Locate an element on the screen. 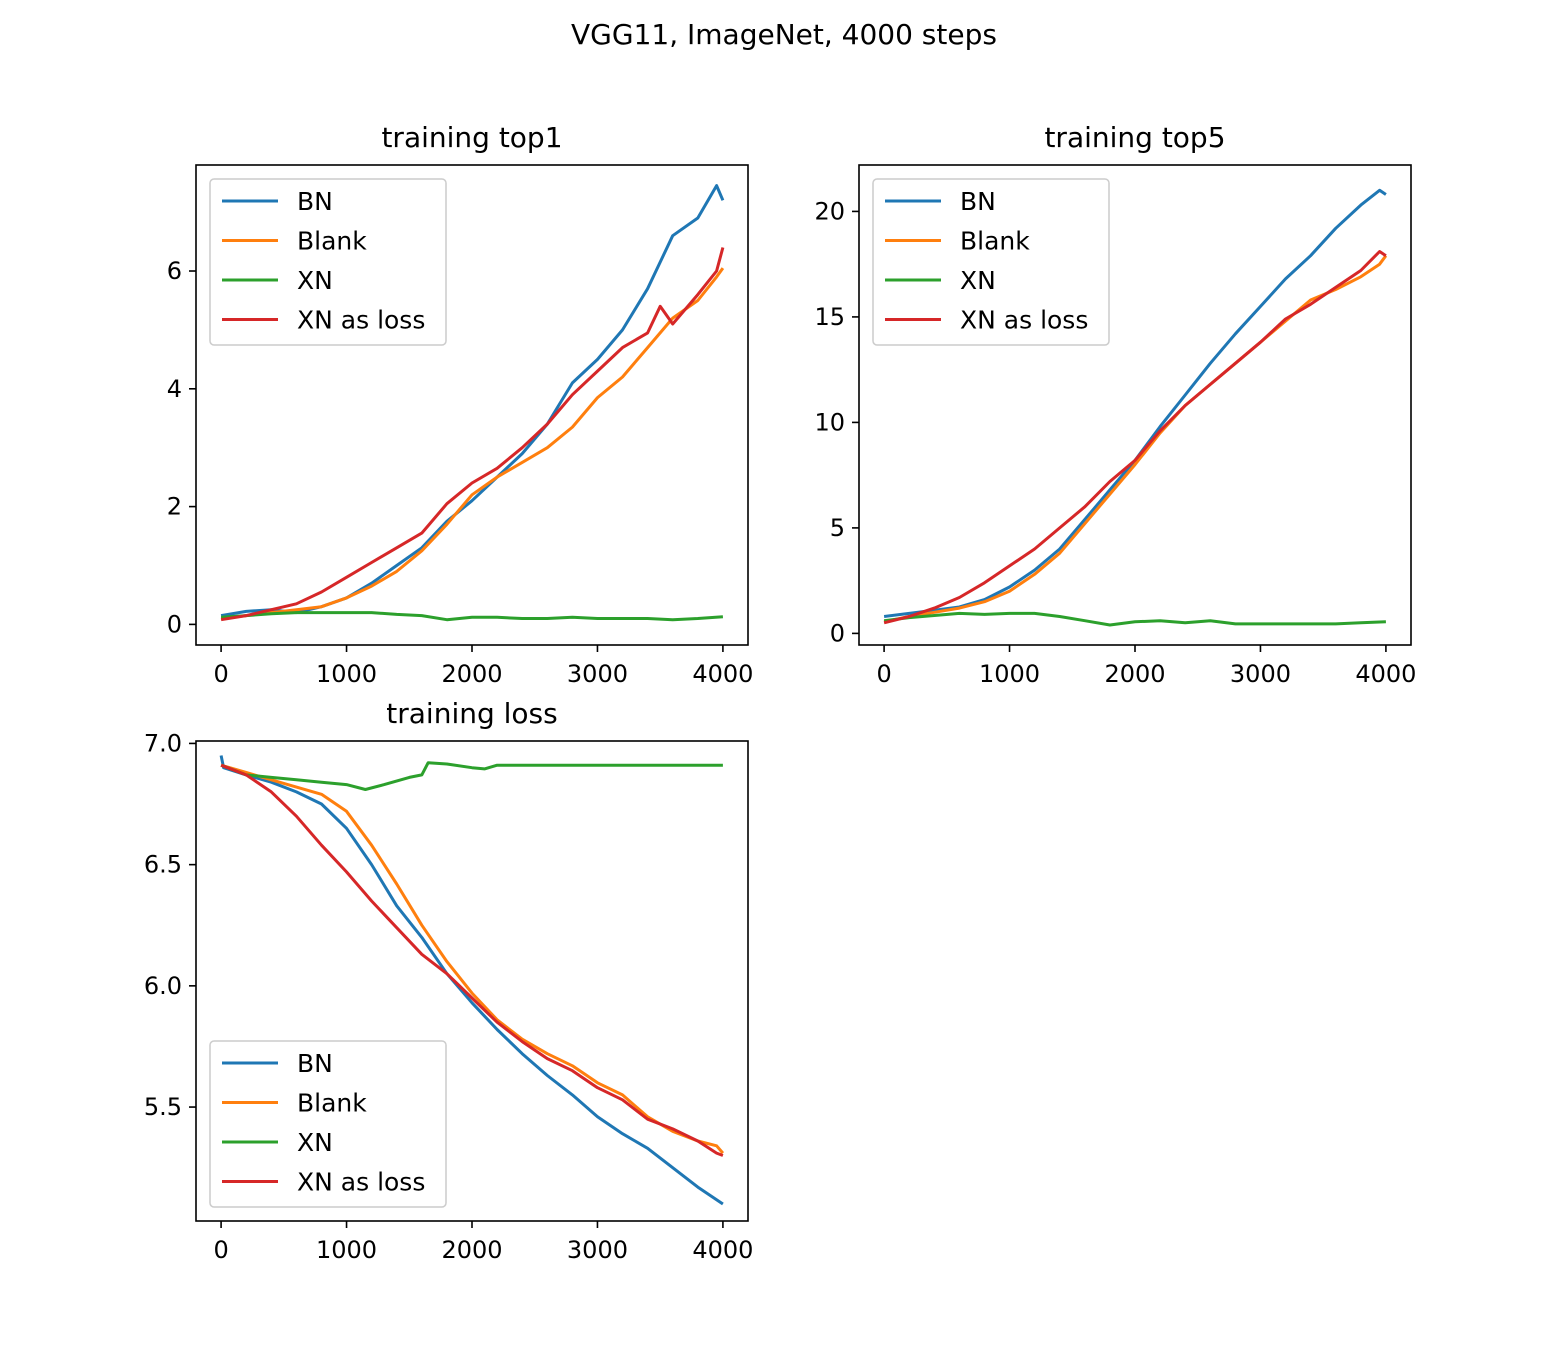 The height and width of the screenshot is (1372, 1568). y-tick-label: 6.0 is located at coordinates (163, 986).